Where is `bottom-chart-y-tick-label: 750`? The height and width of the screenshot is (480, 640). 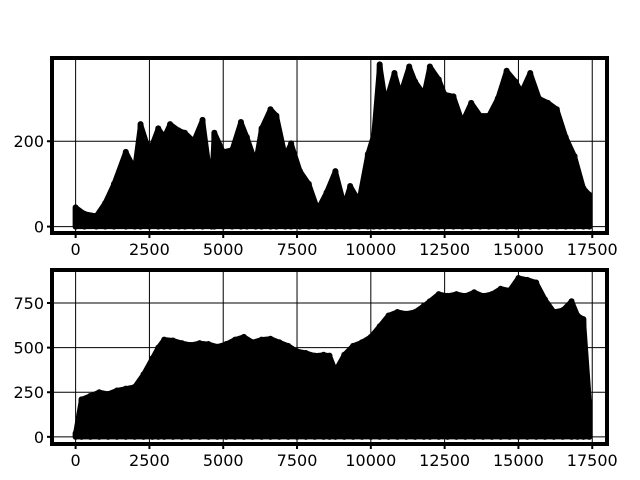
bottom-chart-y-tick-label: 750 is located at coordinates (28, 303).